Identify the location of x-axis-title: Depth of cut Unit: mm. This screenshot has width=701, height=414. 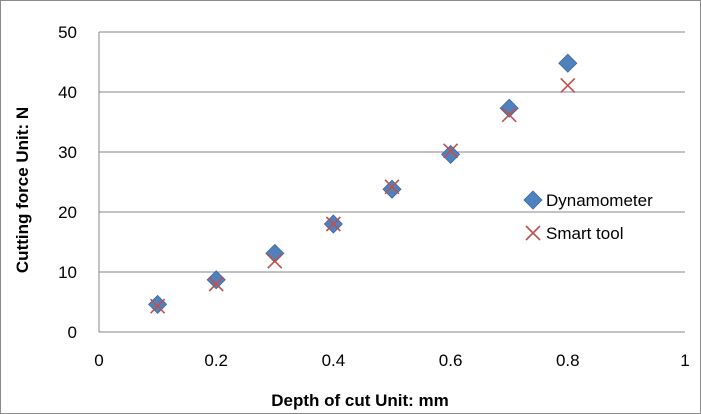
(360, 400).